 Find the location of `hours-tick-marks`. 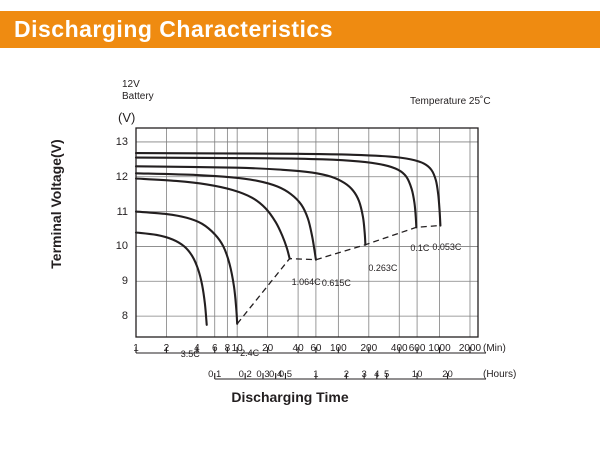

hours-tick-marks is located at coordinates (331, 376).